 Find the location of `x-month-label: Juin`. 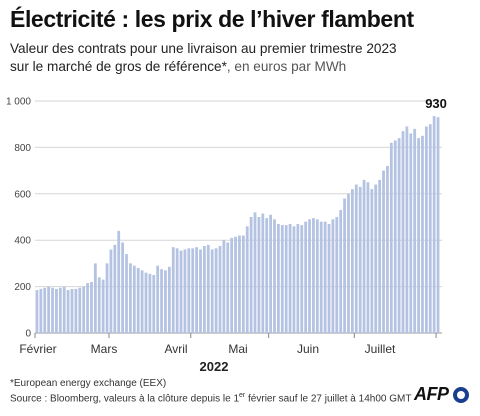

x-month-label: Juin is located at coordinates (308, 349).